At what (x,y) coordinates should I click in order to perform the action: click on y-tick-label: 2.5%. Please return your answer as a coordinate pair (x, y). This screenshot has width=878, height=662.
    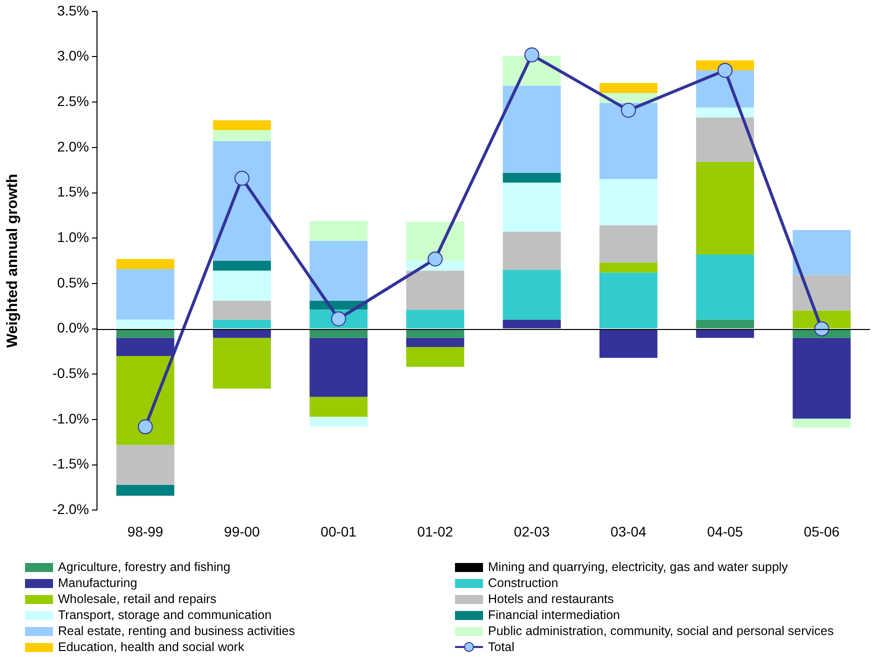
    Looking at the image, I should click on (73, 100).